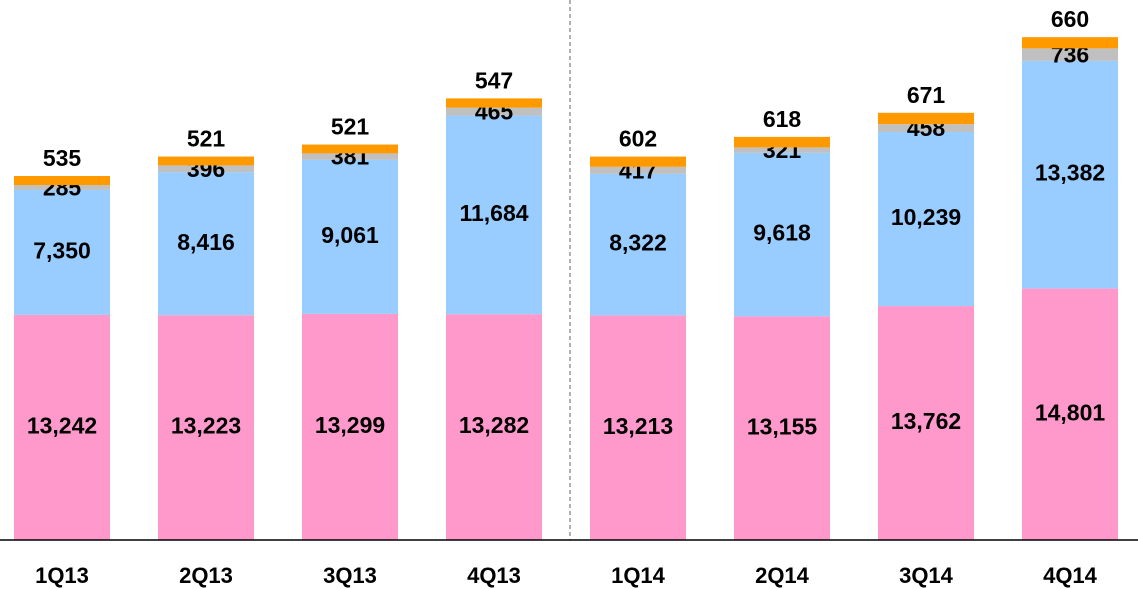 This screenshot has height=589, width=1138. I want to click on value-label: 618, so click(782, 119).